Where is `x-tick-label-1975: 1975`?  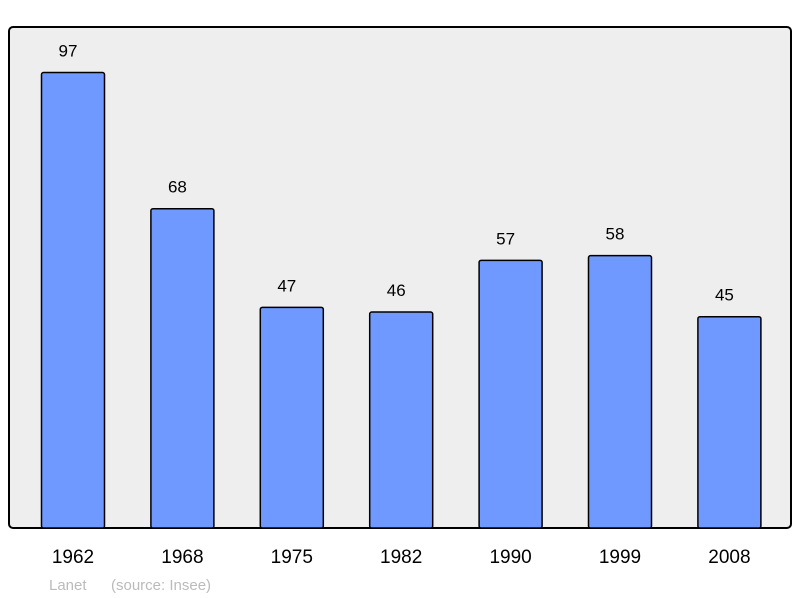 x-tick-label-1975: 1975 is located at coordinates (292, 557).